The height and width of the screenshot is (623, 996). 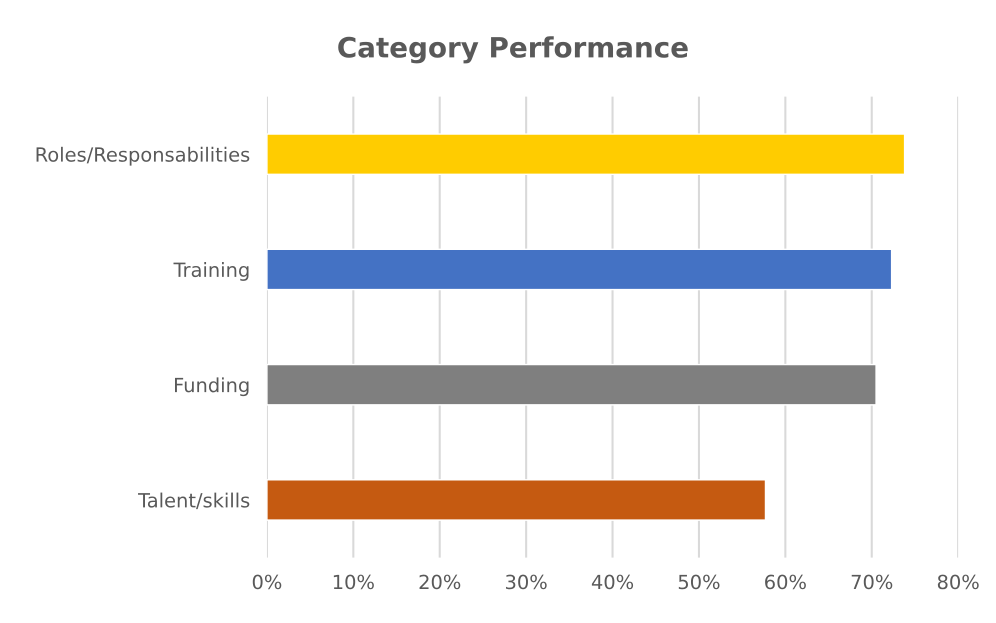 I want to click on chart-title: Category Performance, so click(x=513, y=50).